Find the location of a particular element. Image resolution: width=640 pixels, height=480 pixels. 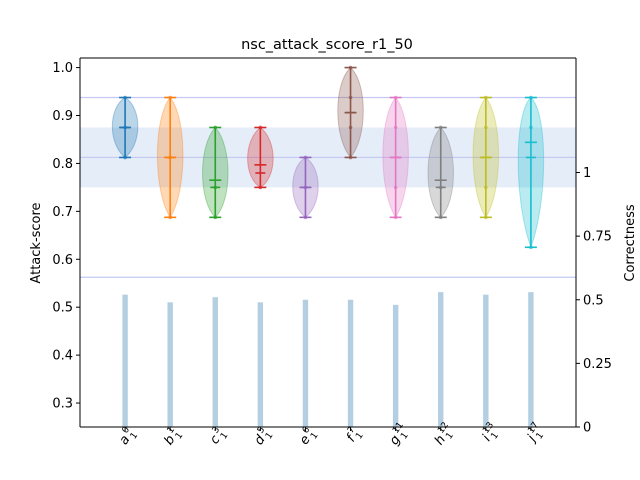

x-tick-label: e61 is located at coordinates (309, 436).